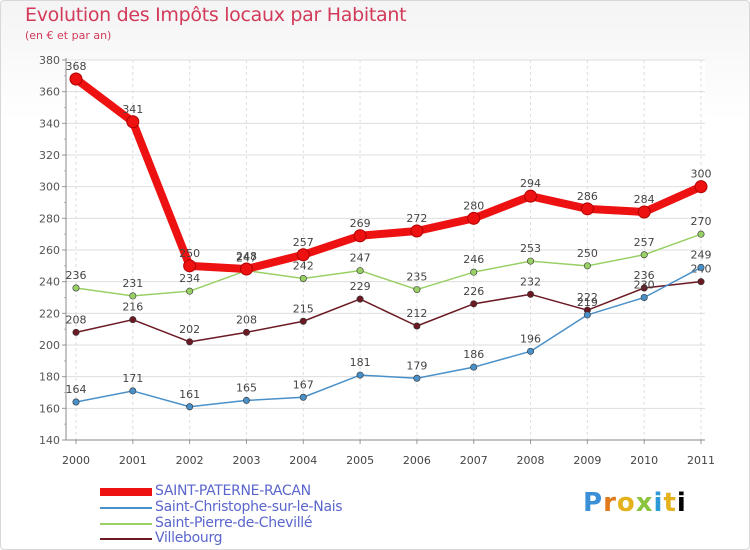 The width and height of the screenshot is (750, 550). I want to click on series-line, so click(388, 265).